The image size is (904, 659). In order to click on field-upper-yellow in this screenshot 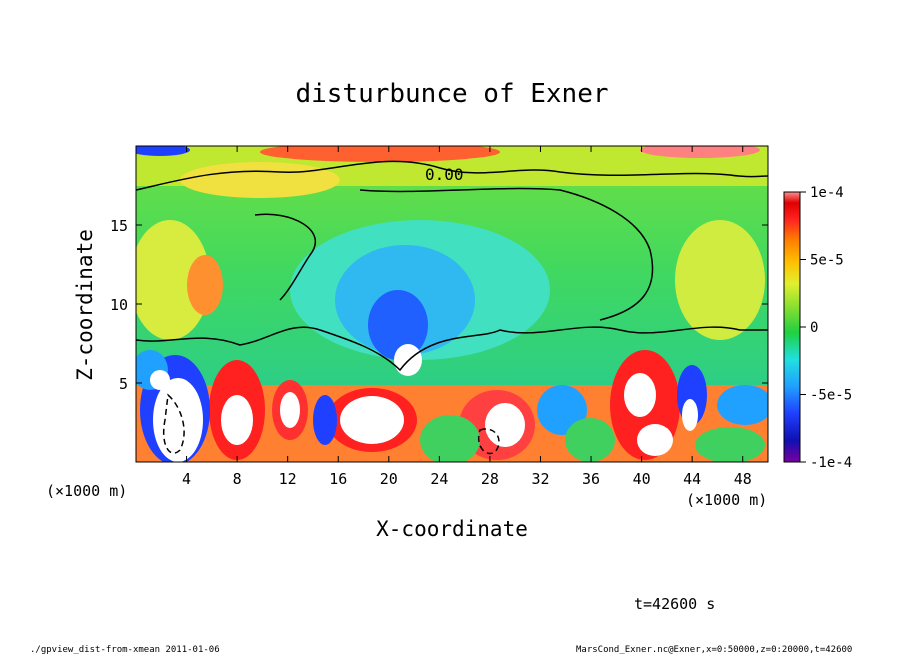, I will do `click(260, 180)`.